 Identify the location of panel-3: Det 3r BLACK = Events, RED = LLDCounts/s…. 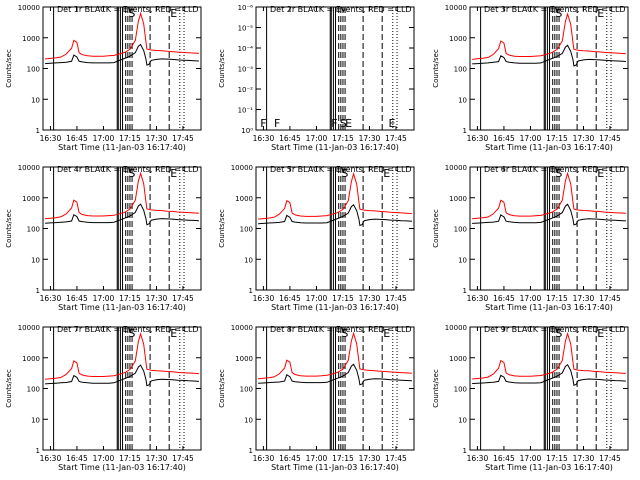
(530, 78).